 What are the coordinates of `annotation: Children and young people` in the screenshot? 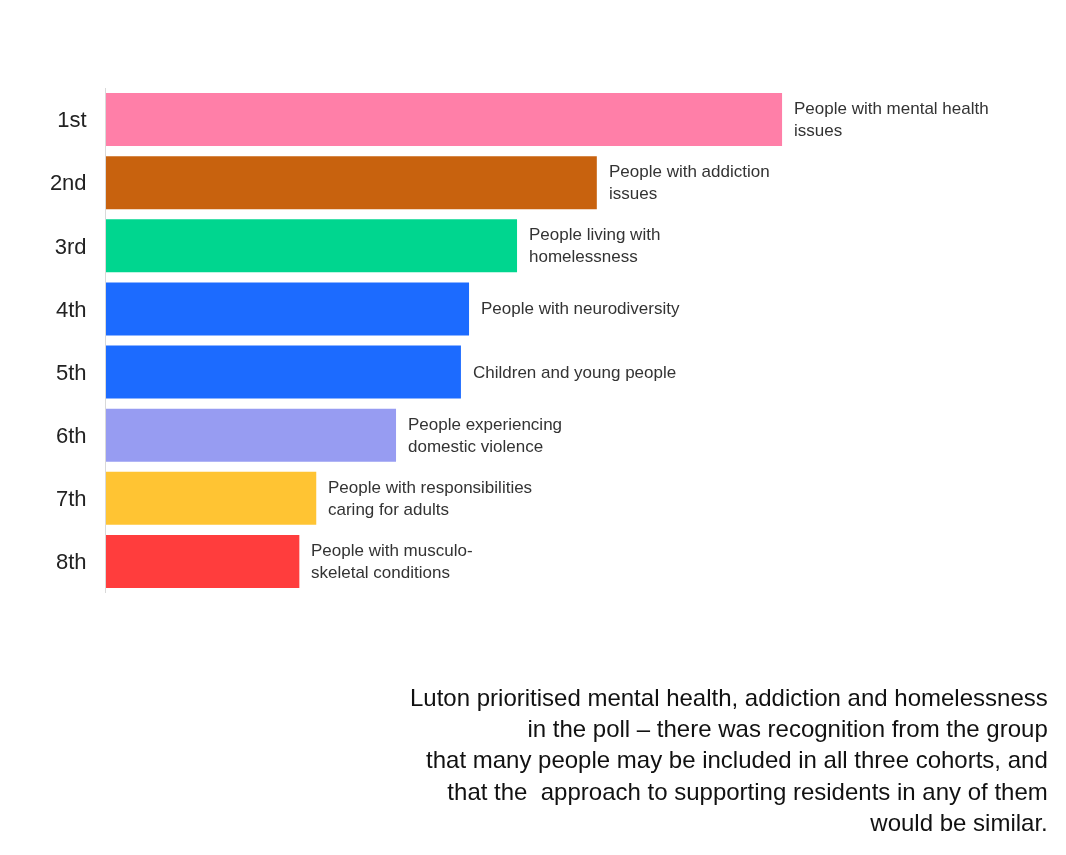 It's located at (575, 372).